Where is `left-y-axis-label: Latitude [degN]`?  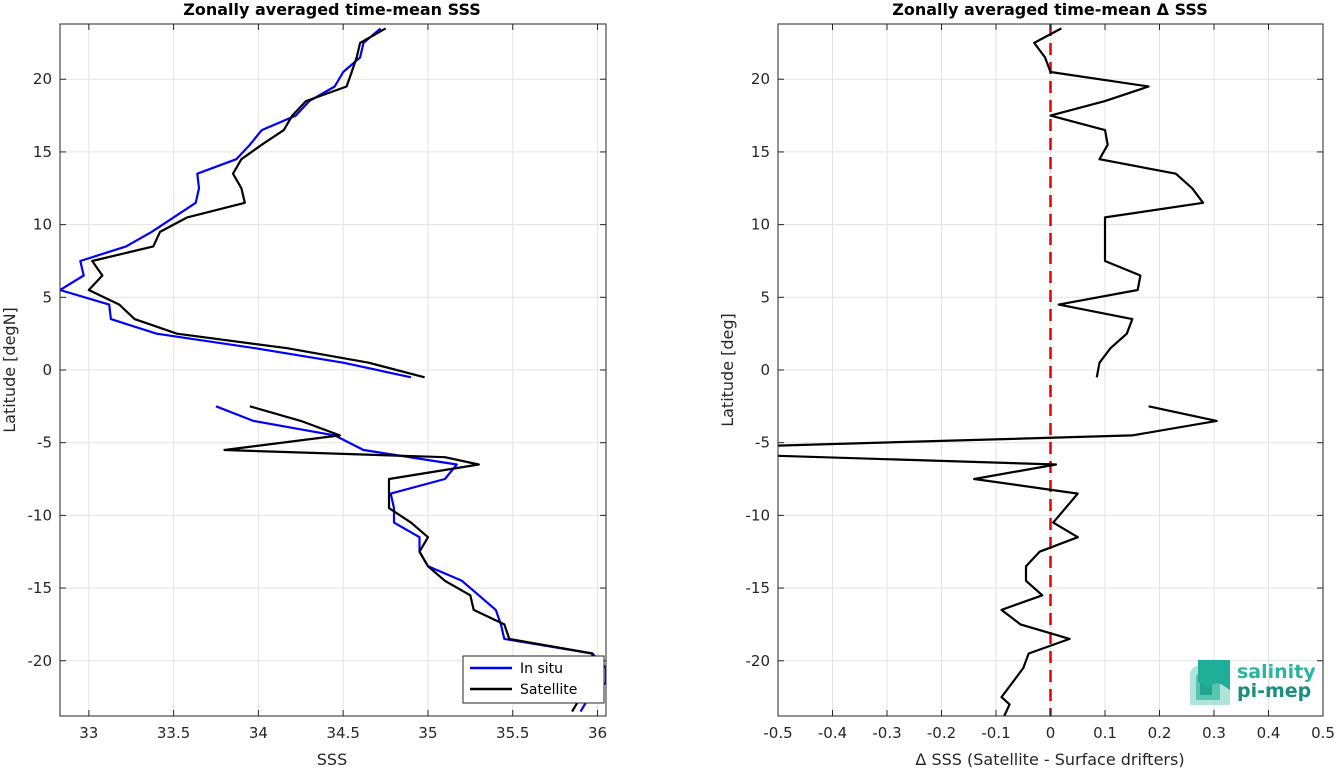 left-y-axis-label: Latitude [degN] is located at coordinates (9, 370).